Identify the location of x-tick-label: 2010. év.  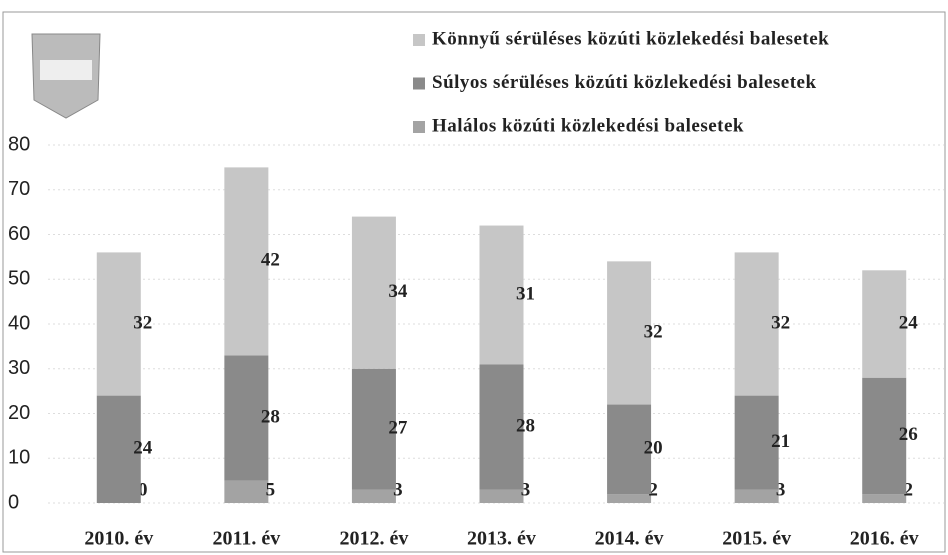
(118, 539).